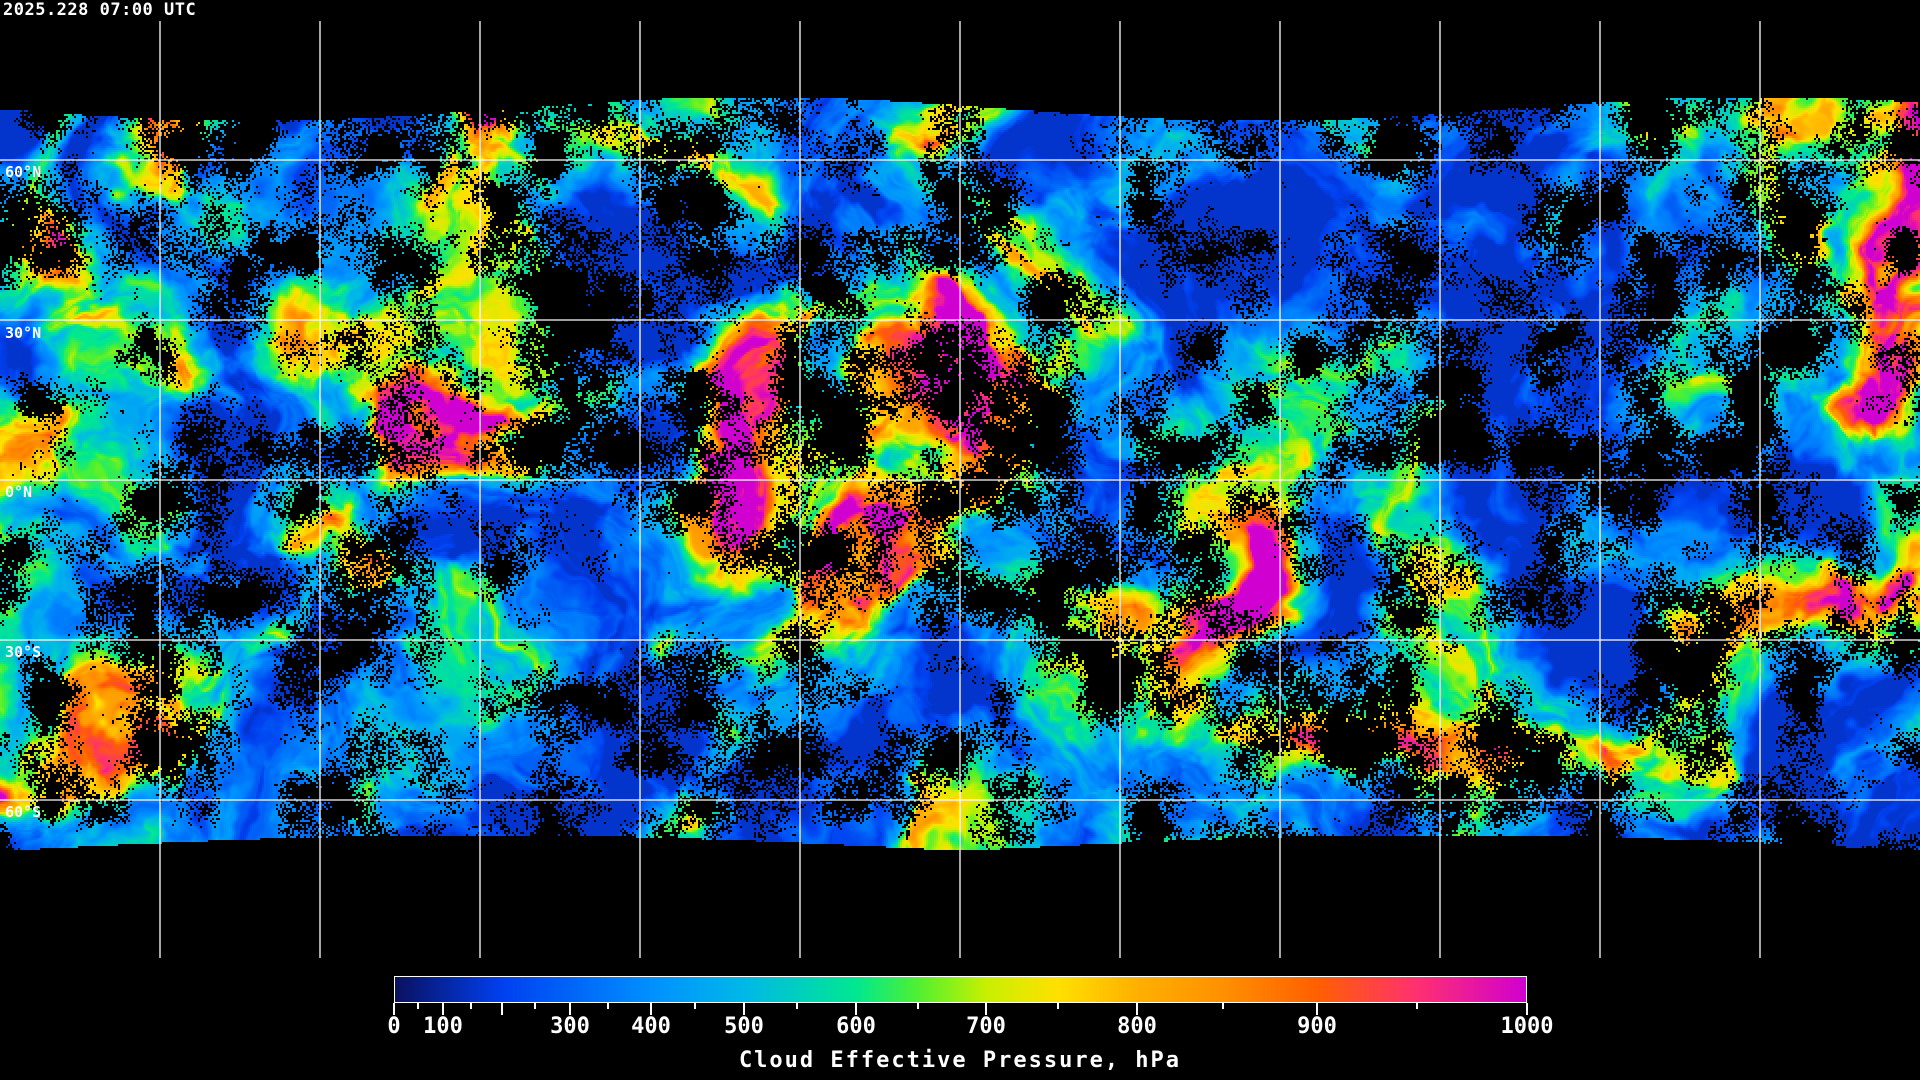 Image resolution: width=1920 pixels, height=1080 pixels. I want to click on timestamp: 2025.228 07:00 UTC, so click(100, 10).